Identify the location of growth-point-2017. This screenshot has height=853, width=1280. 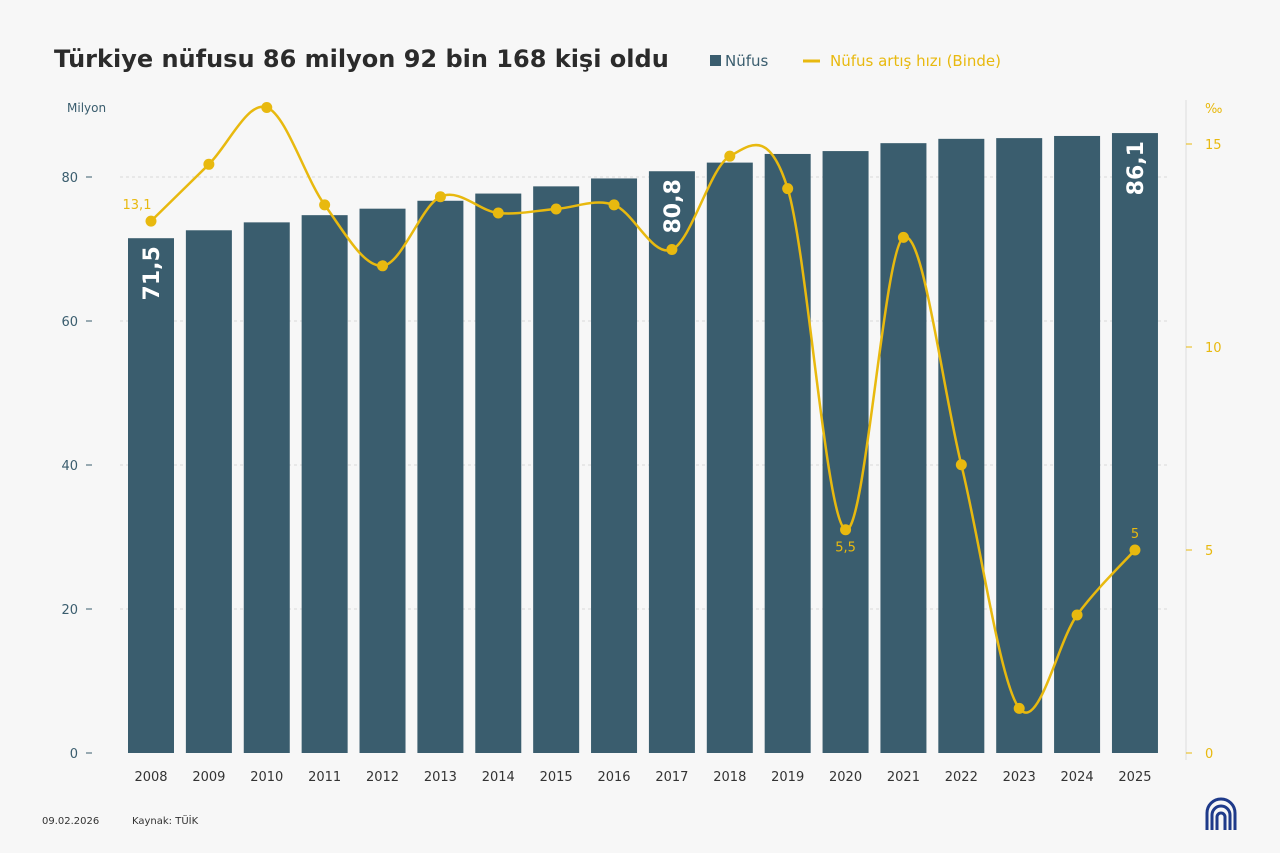
(672, 250).